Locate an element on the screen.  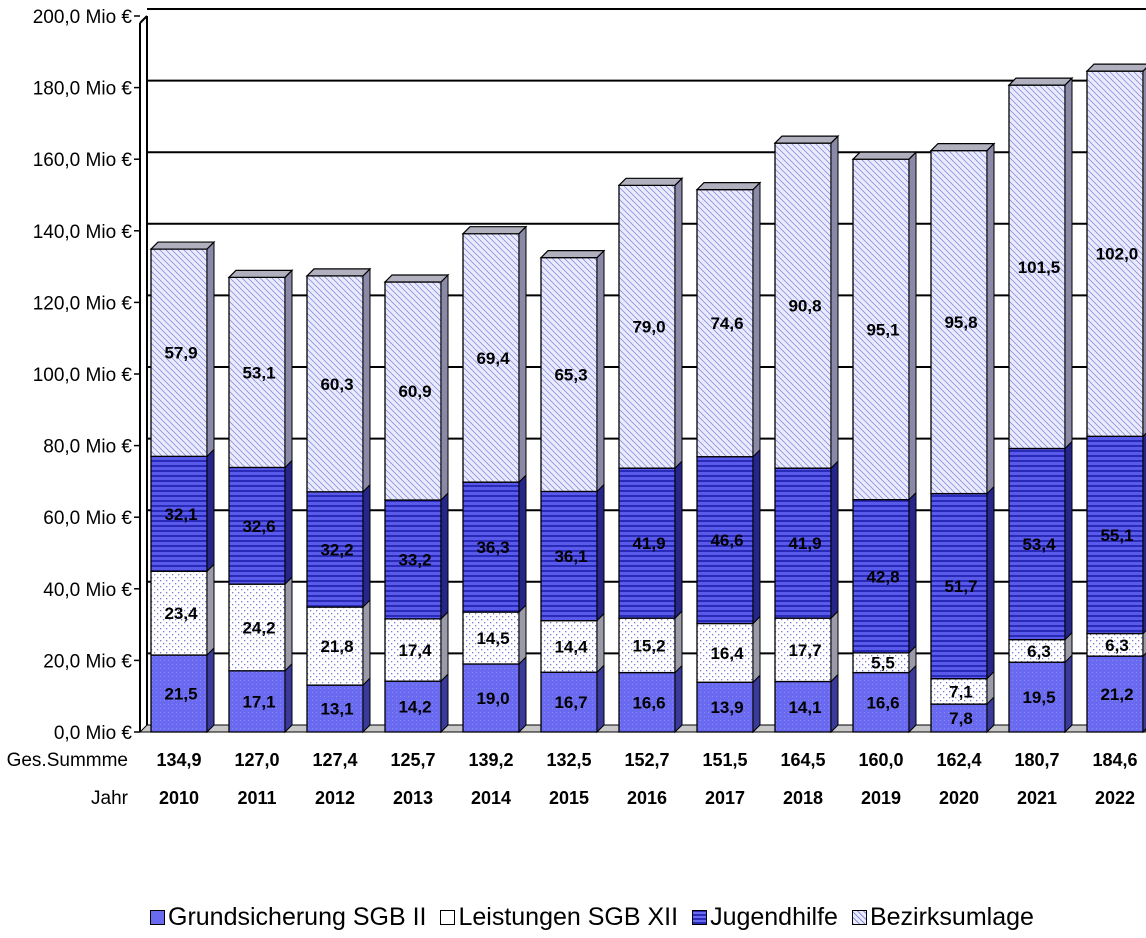
data-label-bezirksumlage: 60,9 is located at coordinates (414, 391).